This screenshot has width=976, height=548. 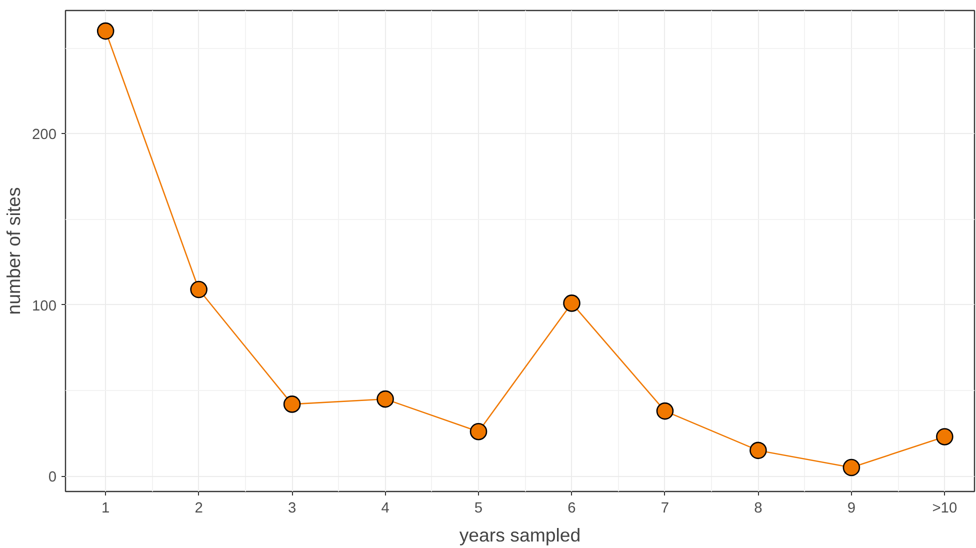 What do you see at coordinates (572, 508) in the screenshot?
I see `x-tick-label: 6` at bounding box center [572, 508].